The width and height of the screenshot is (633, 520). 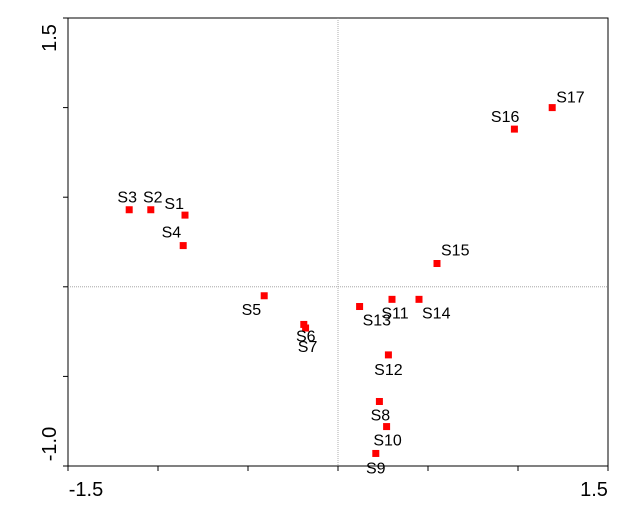 What do you see at coordinates (594, 490) in the screenshot?
I see `x-tick-label-max: 1.5` at bounding box center [594, 490].